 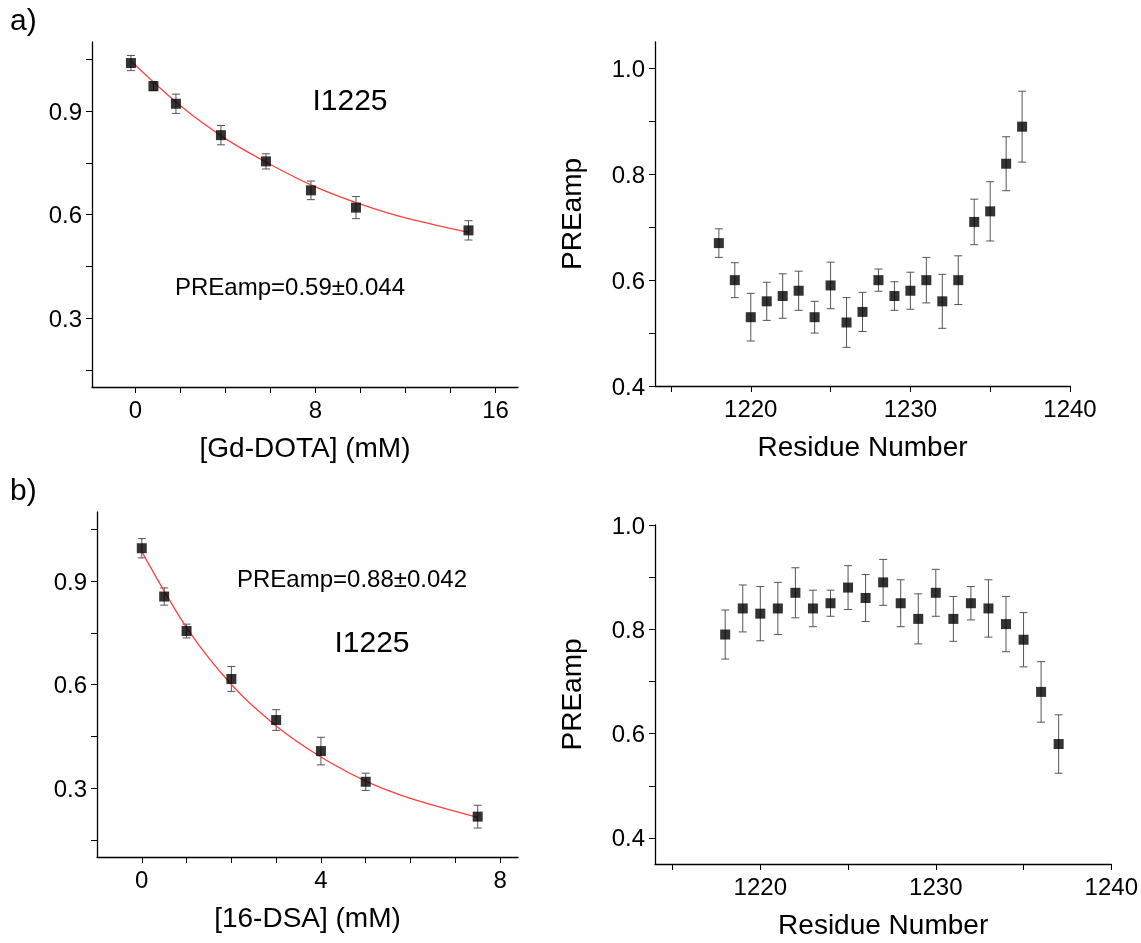 I want to click on annotation: PREamp=0.88±0.042, so click(x=352, y=578).